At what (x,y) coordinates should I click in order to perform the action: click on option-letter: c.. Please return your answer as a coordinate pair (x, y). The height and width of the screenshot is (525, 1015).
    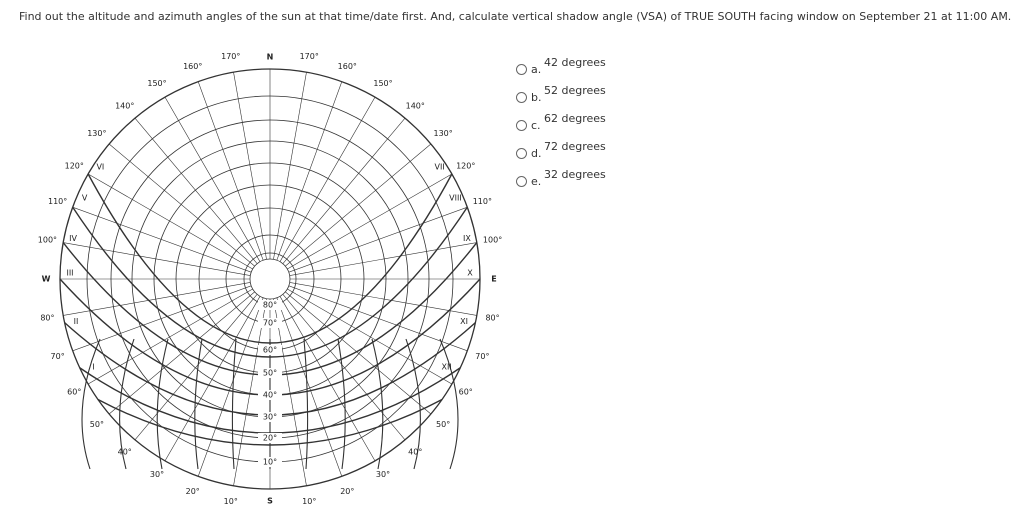
    Looking at the image, I should click on (536, 125).